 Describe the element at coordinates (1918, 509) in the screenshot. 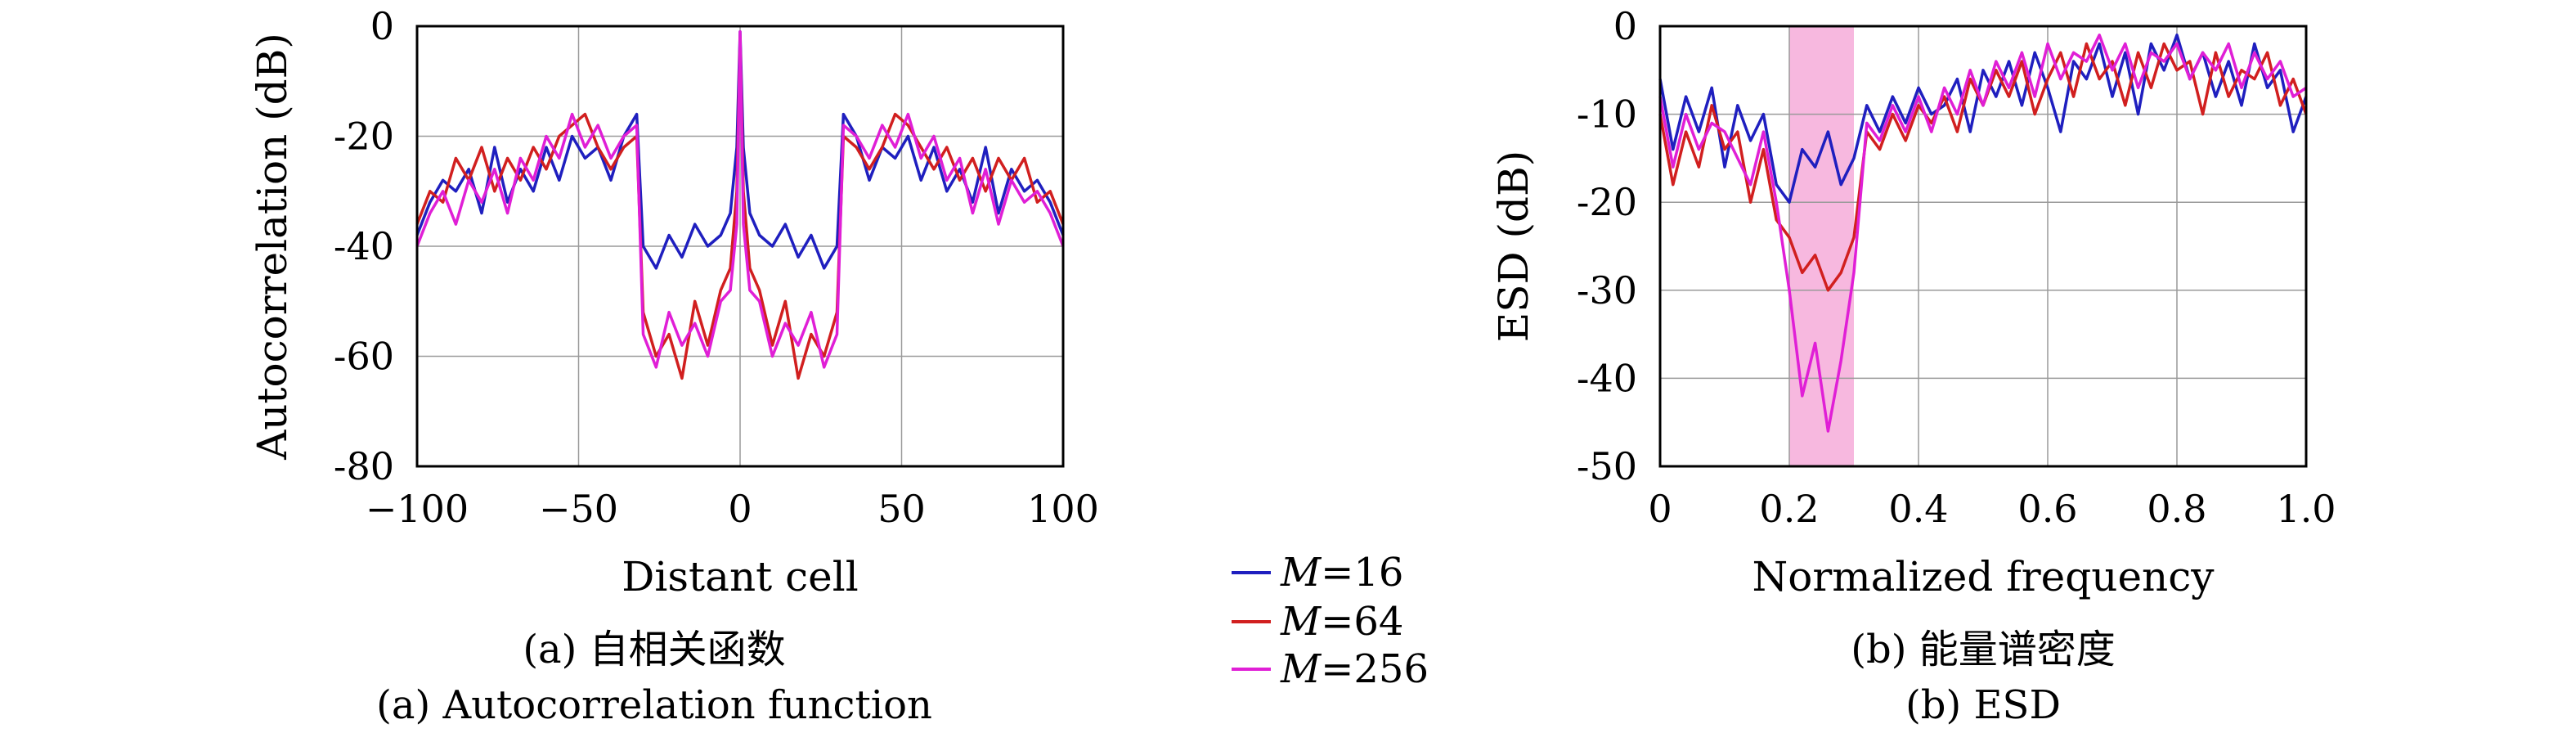

I see `x-tick-label: 0.4` at that location.